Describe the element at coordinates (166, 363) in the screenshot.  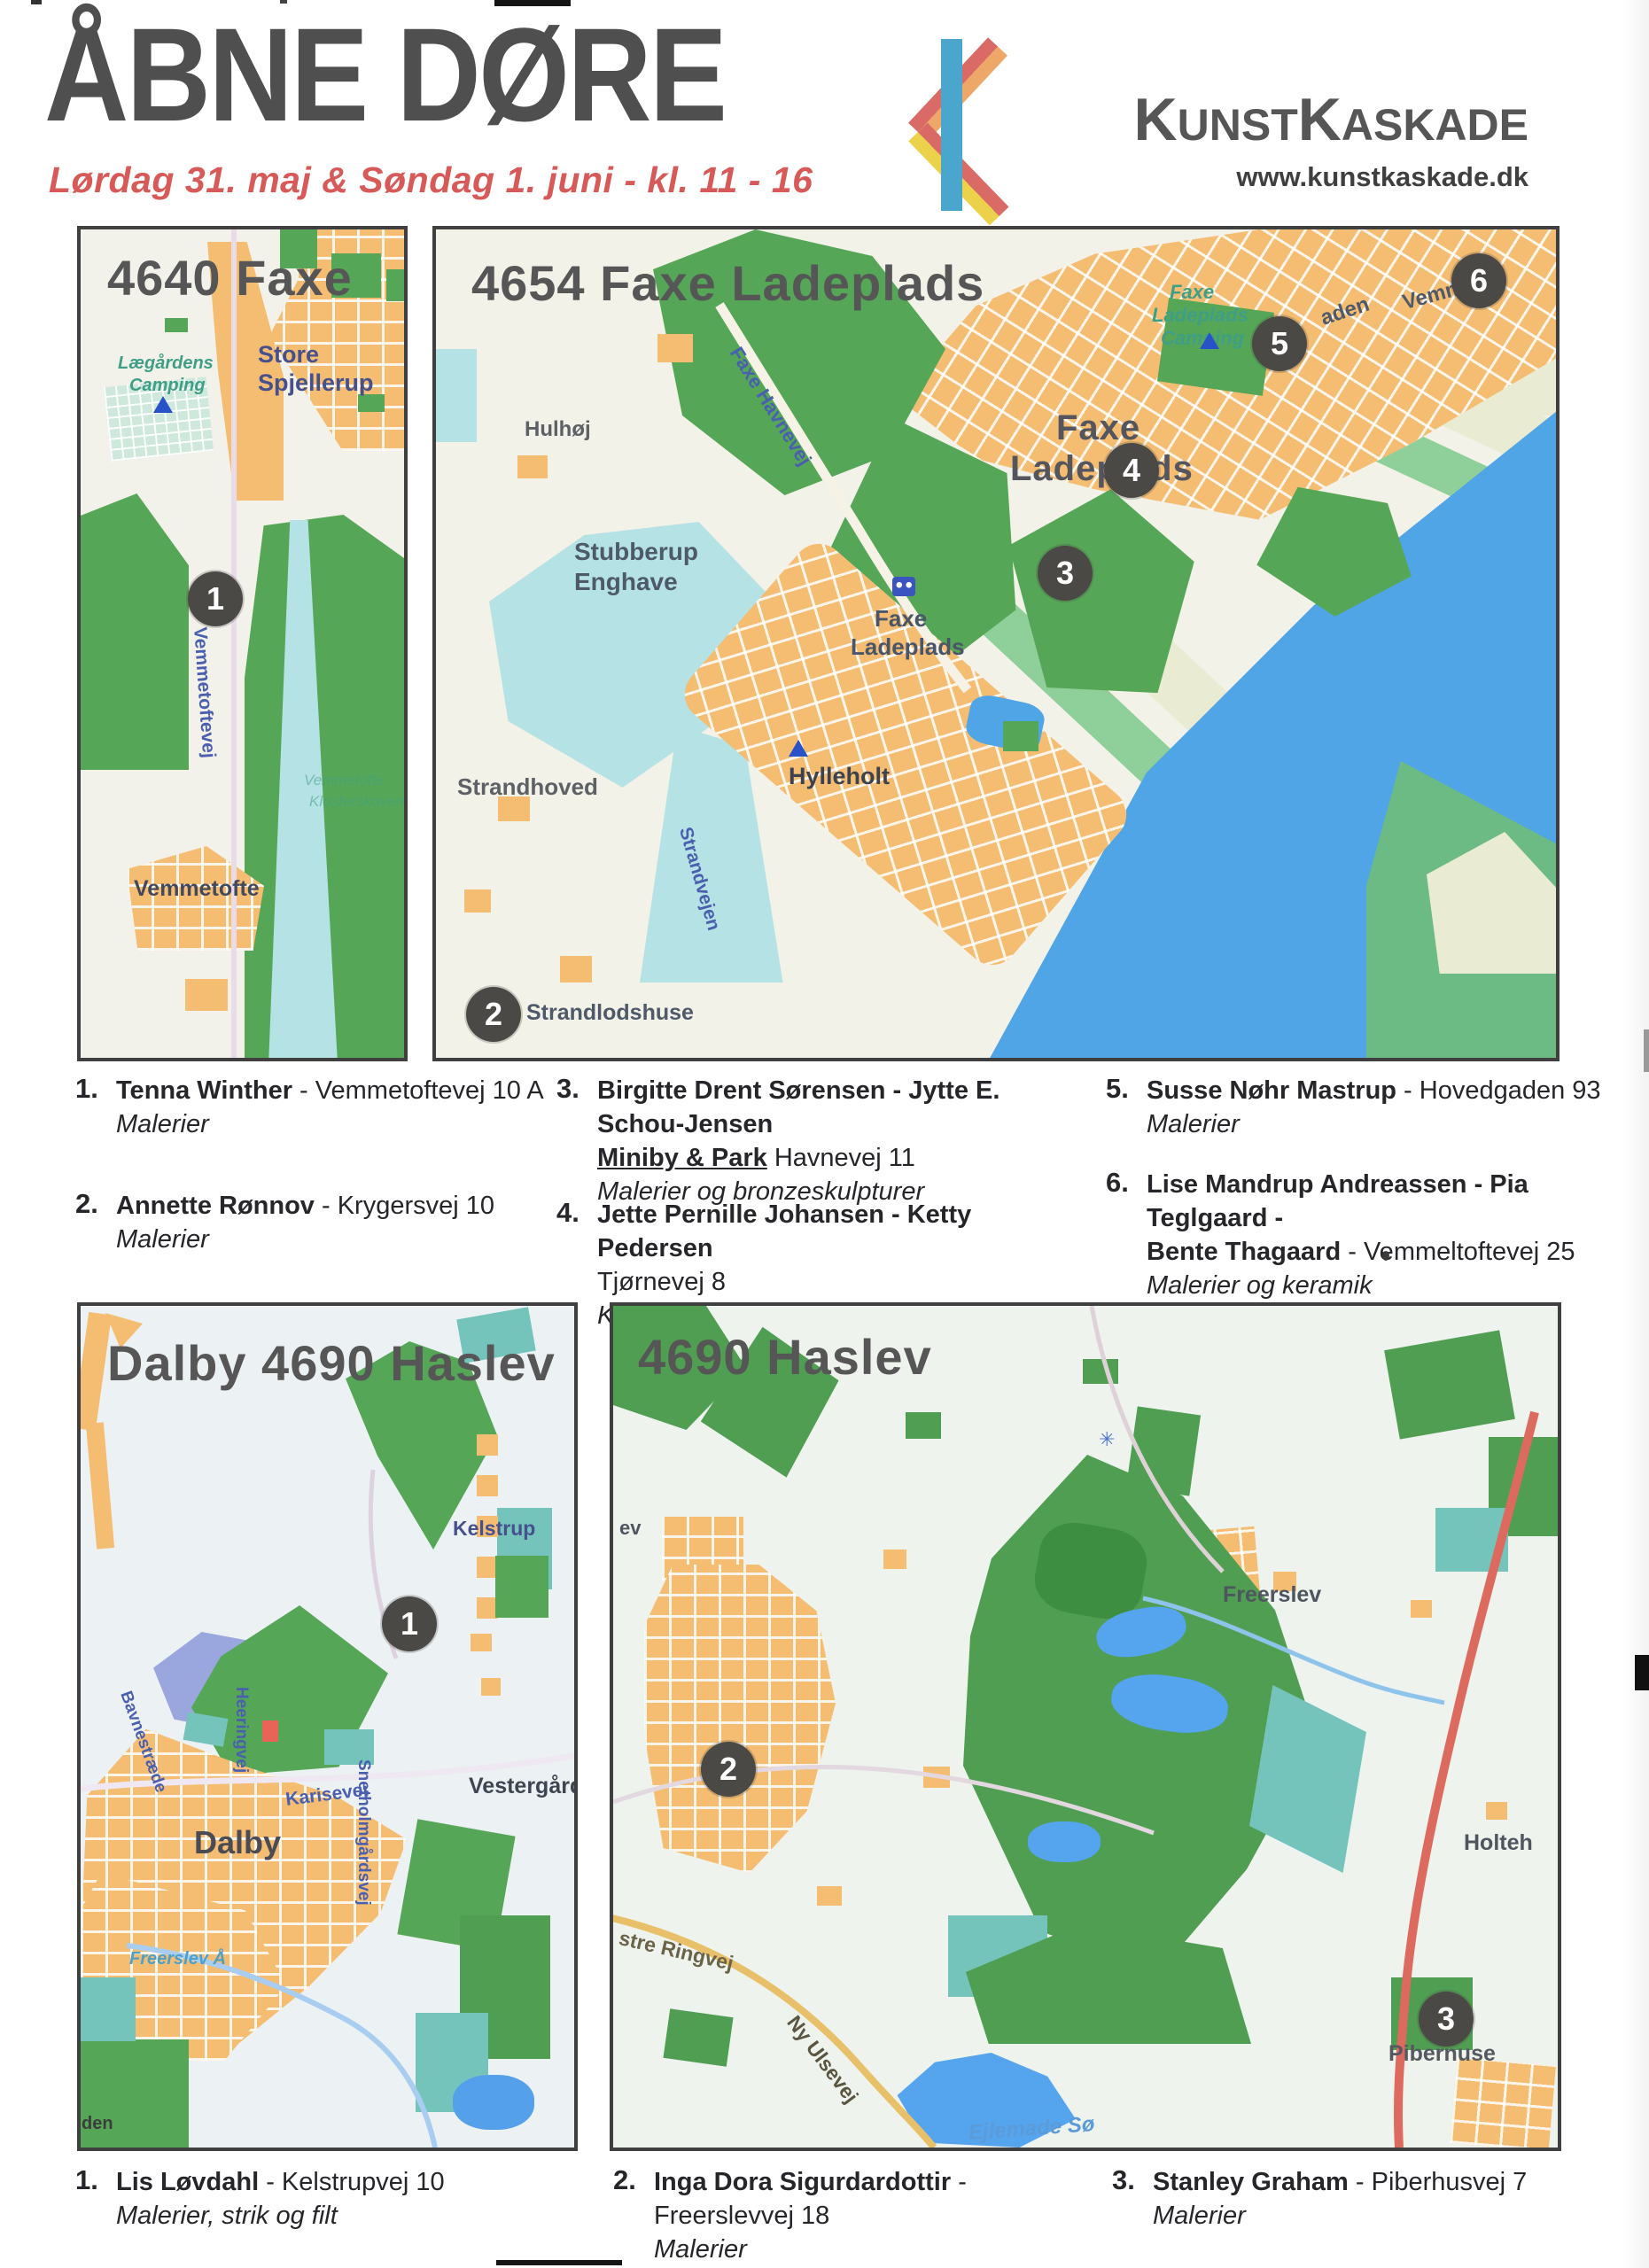
I see `map-label-laegardens: Lægårdens` at that location.